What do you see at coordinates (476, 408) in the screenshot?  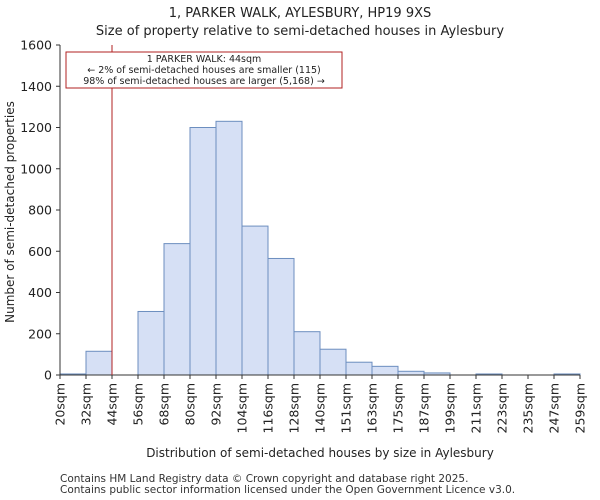 I see `x-tick-label: 211sqm` at bounding box center [476, 408].